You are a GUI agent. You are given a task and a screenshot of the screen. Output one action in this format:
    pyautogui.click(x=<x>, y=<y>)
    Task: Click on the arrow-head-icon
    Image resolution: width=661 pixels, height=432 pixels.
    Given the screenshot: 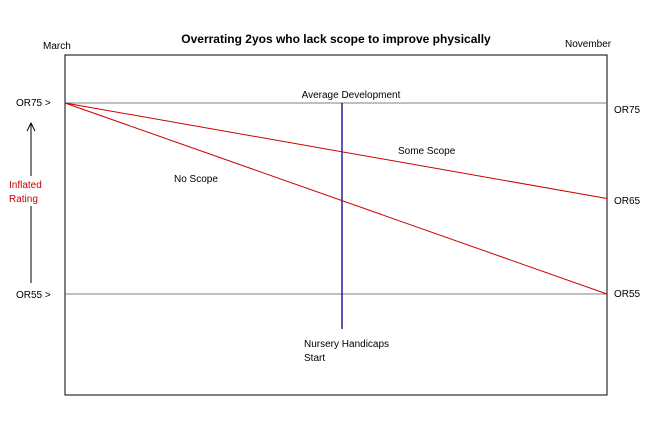 What is the action you would take?
    pyautogui.click(x=31, y=126)
    